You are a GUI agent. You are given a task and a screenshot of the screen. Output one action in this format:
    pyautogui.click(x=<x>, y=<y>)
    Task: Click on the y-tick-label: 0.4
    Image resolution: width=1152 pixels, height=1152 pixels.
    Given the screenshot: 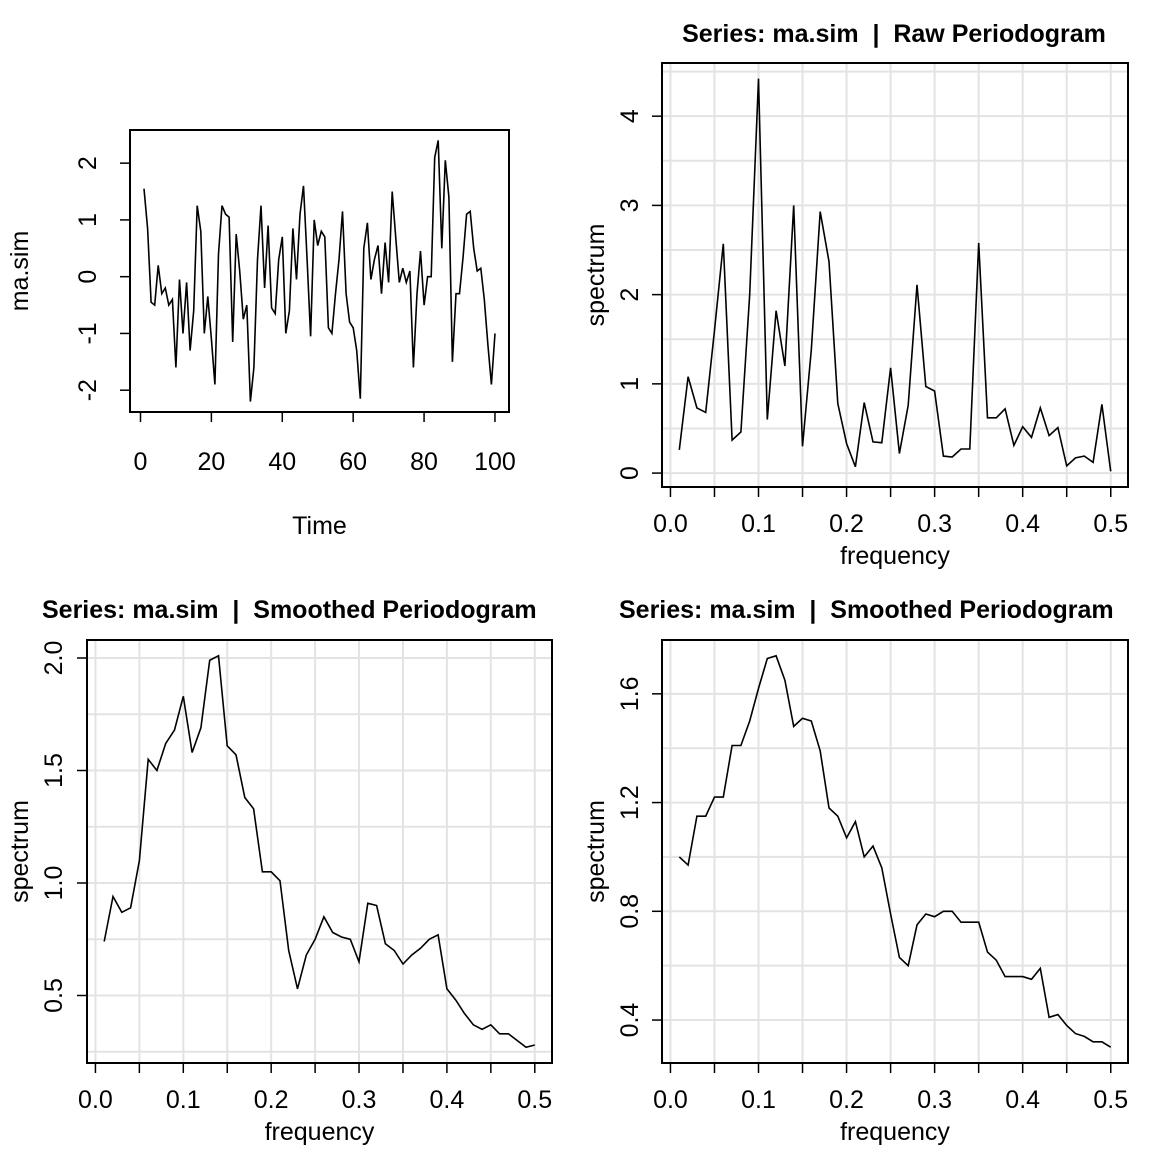 What is the action you would take?
    pyautogui.click(x=630, y=1020)
    